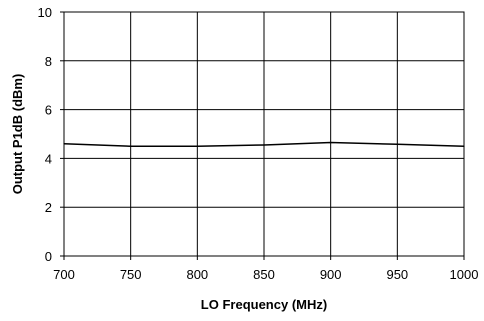 This screenshot has width=484, height=321. Describe the element at coordinates (197, 274) in the screenshot. I see `x-tick-label: 800` at that location.